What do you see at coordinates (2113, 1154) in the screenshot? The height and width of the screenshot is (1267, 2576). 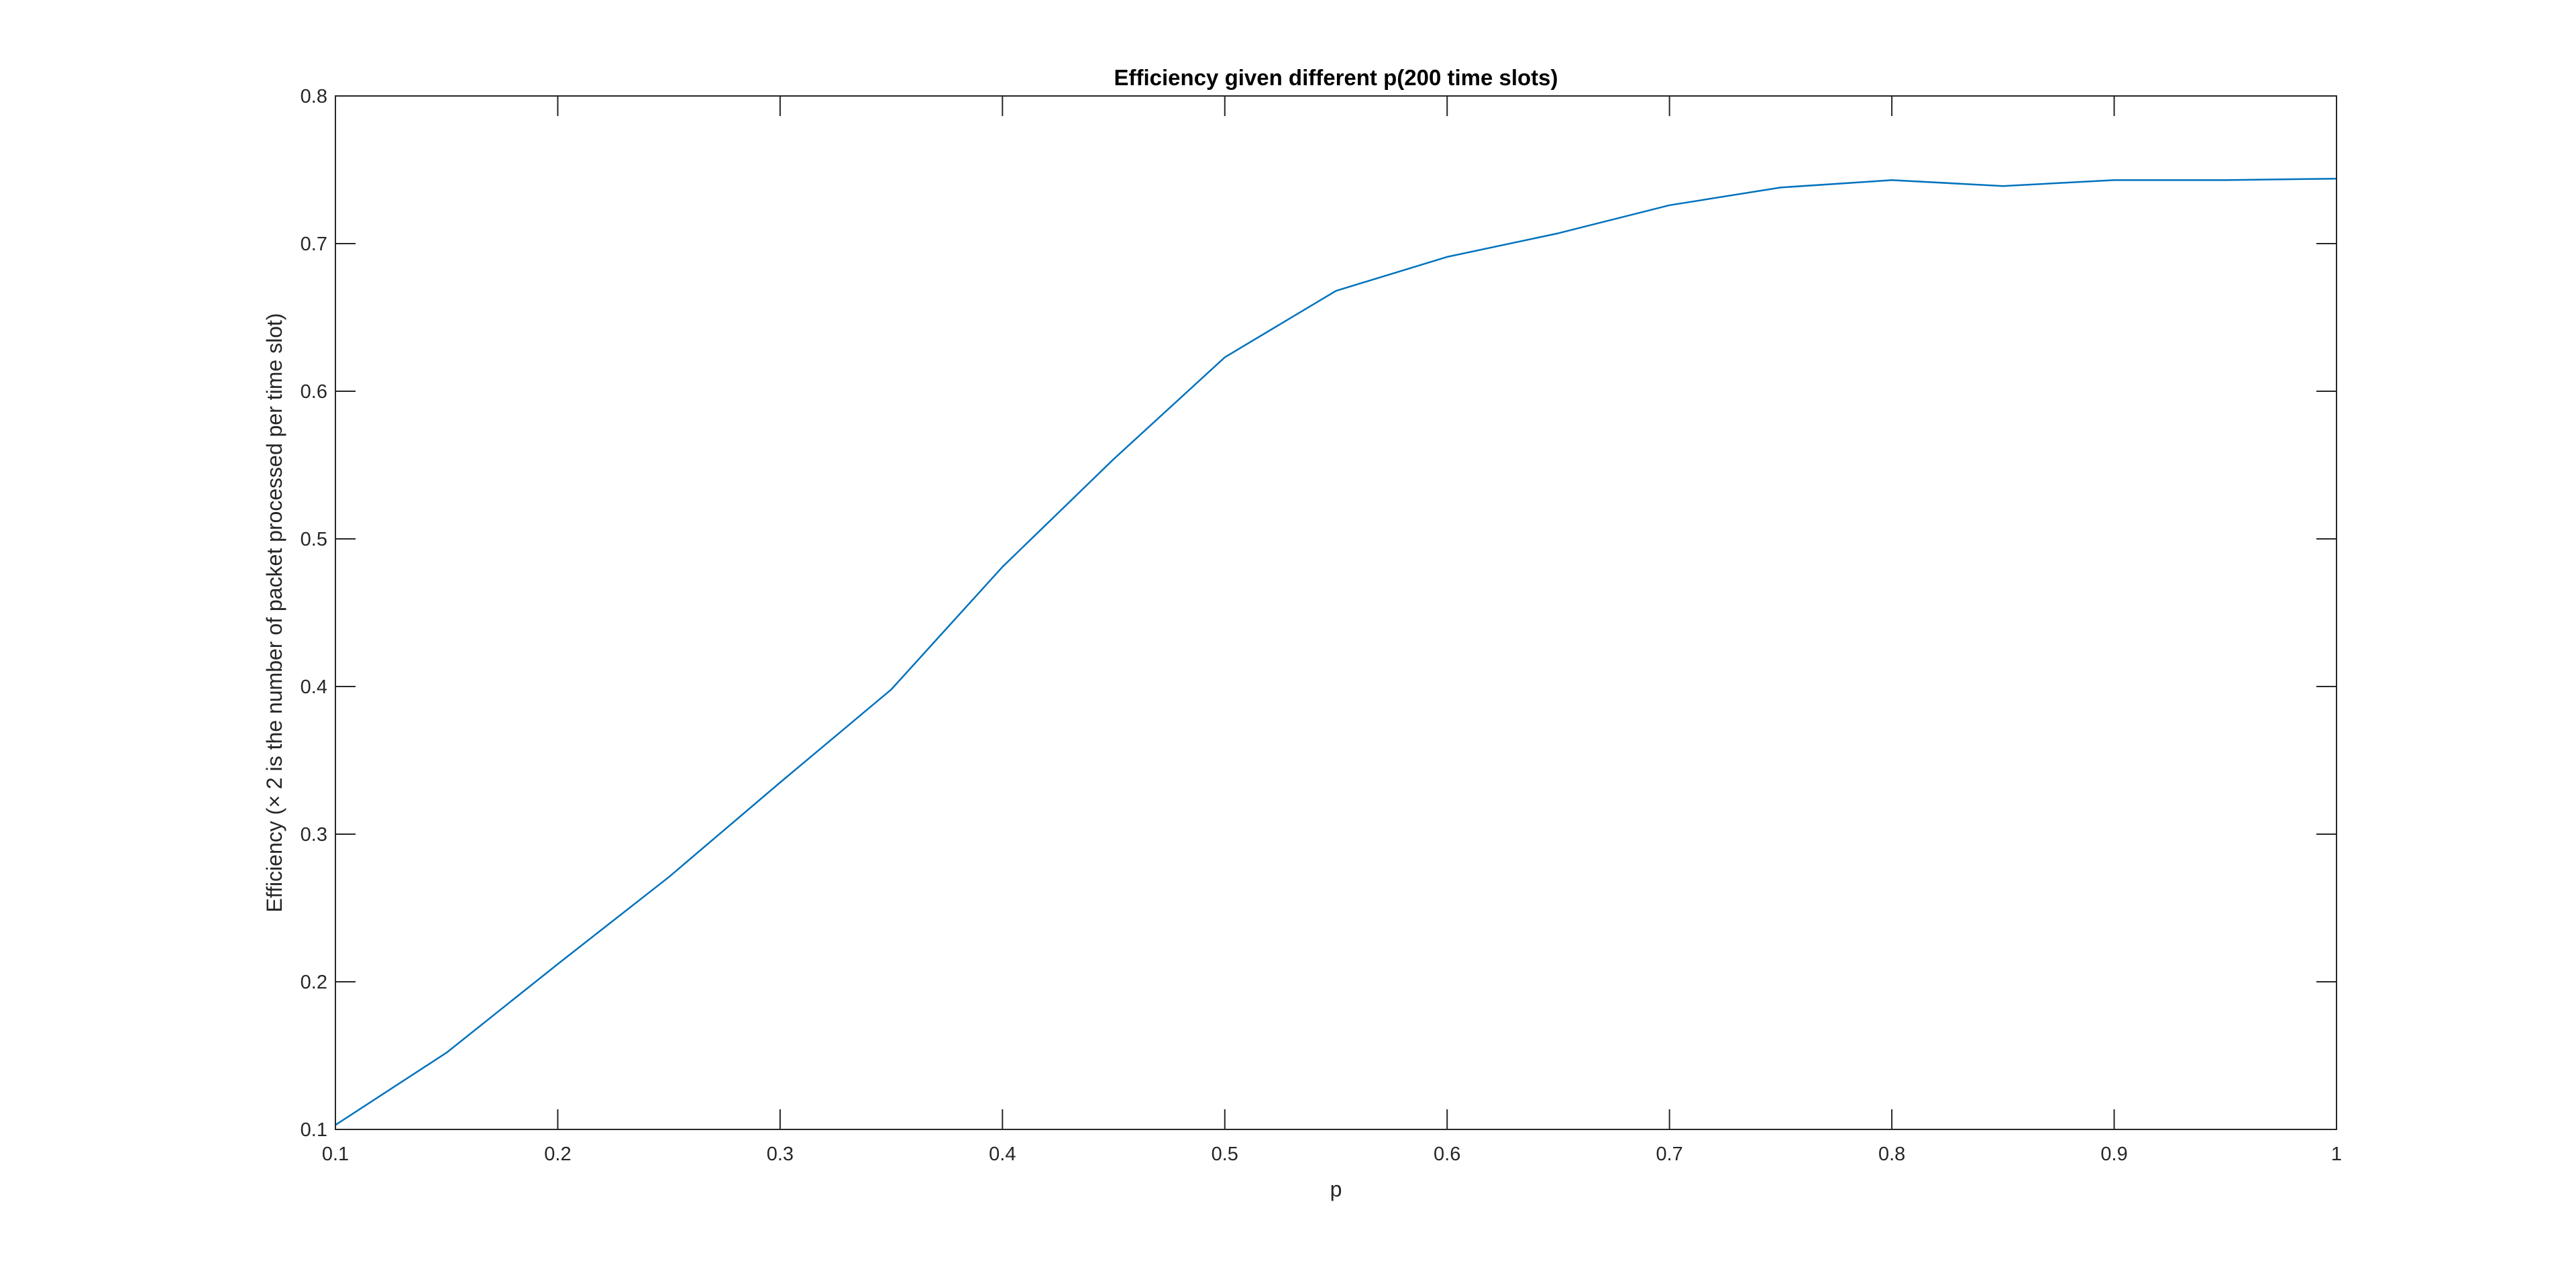 I see `x-tick-label: 0.9` at bounding box center [2113, 1154].